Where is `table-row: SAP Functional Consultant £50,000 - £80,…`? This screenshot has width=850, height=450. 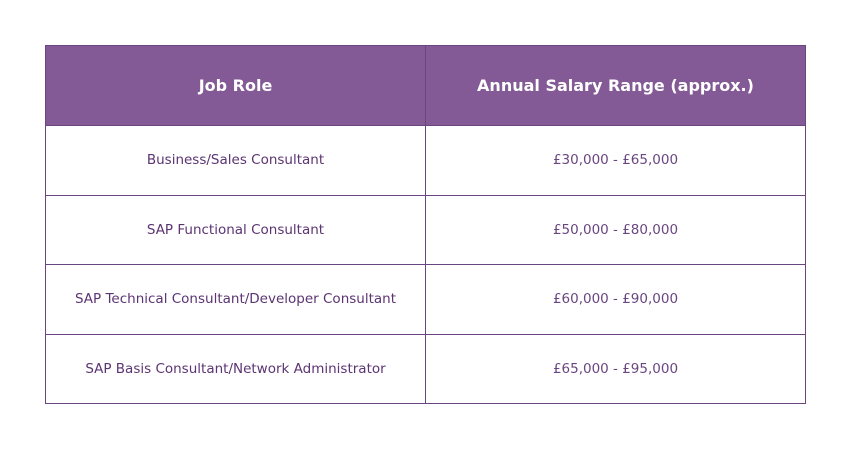 table-row: SAP Functional Consultant £50,000 - £80,… is located at coordinates (425, 229).